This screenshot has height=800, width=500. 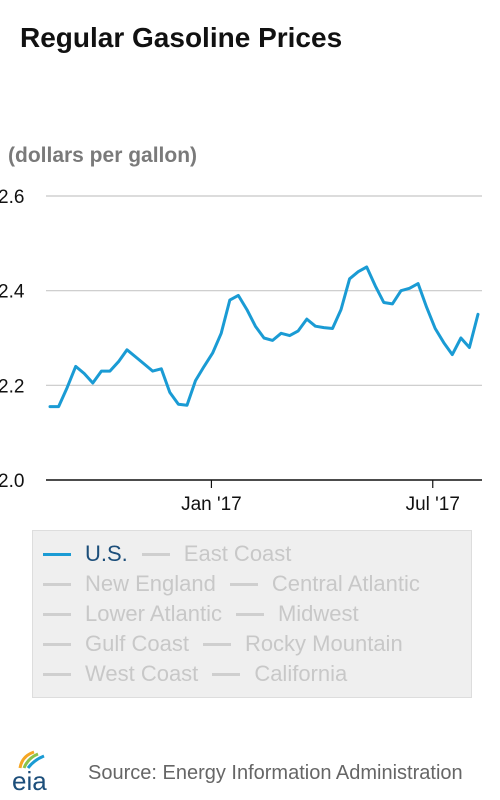 I want to click on y-tick-label: 2.6, so click(x=12, y=197).